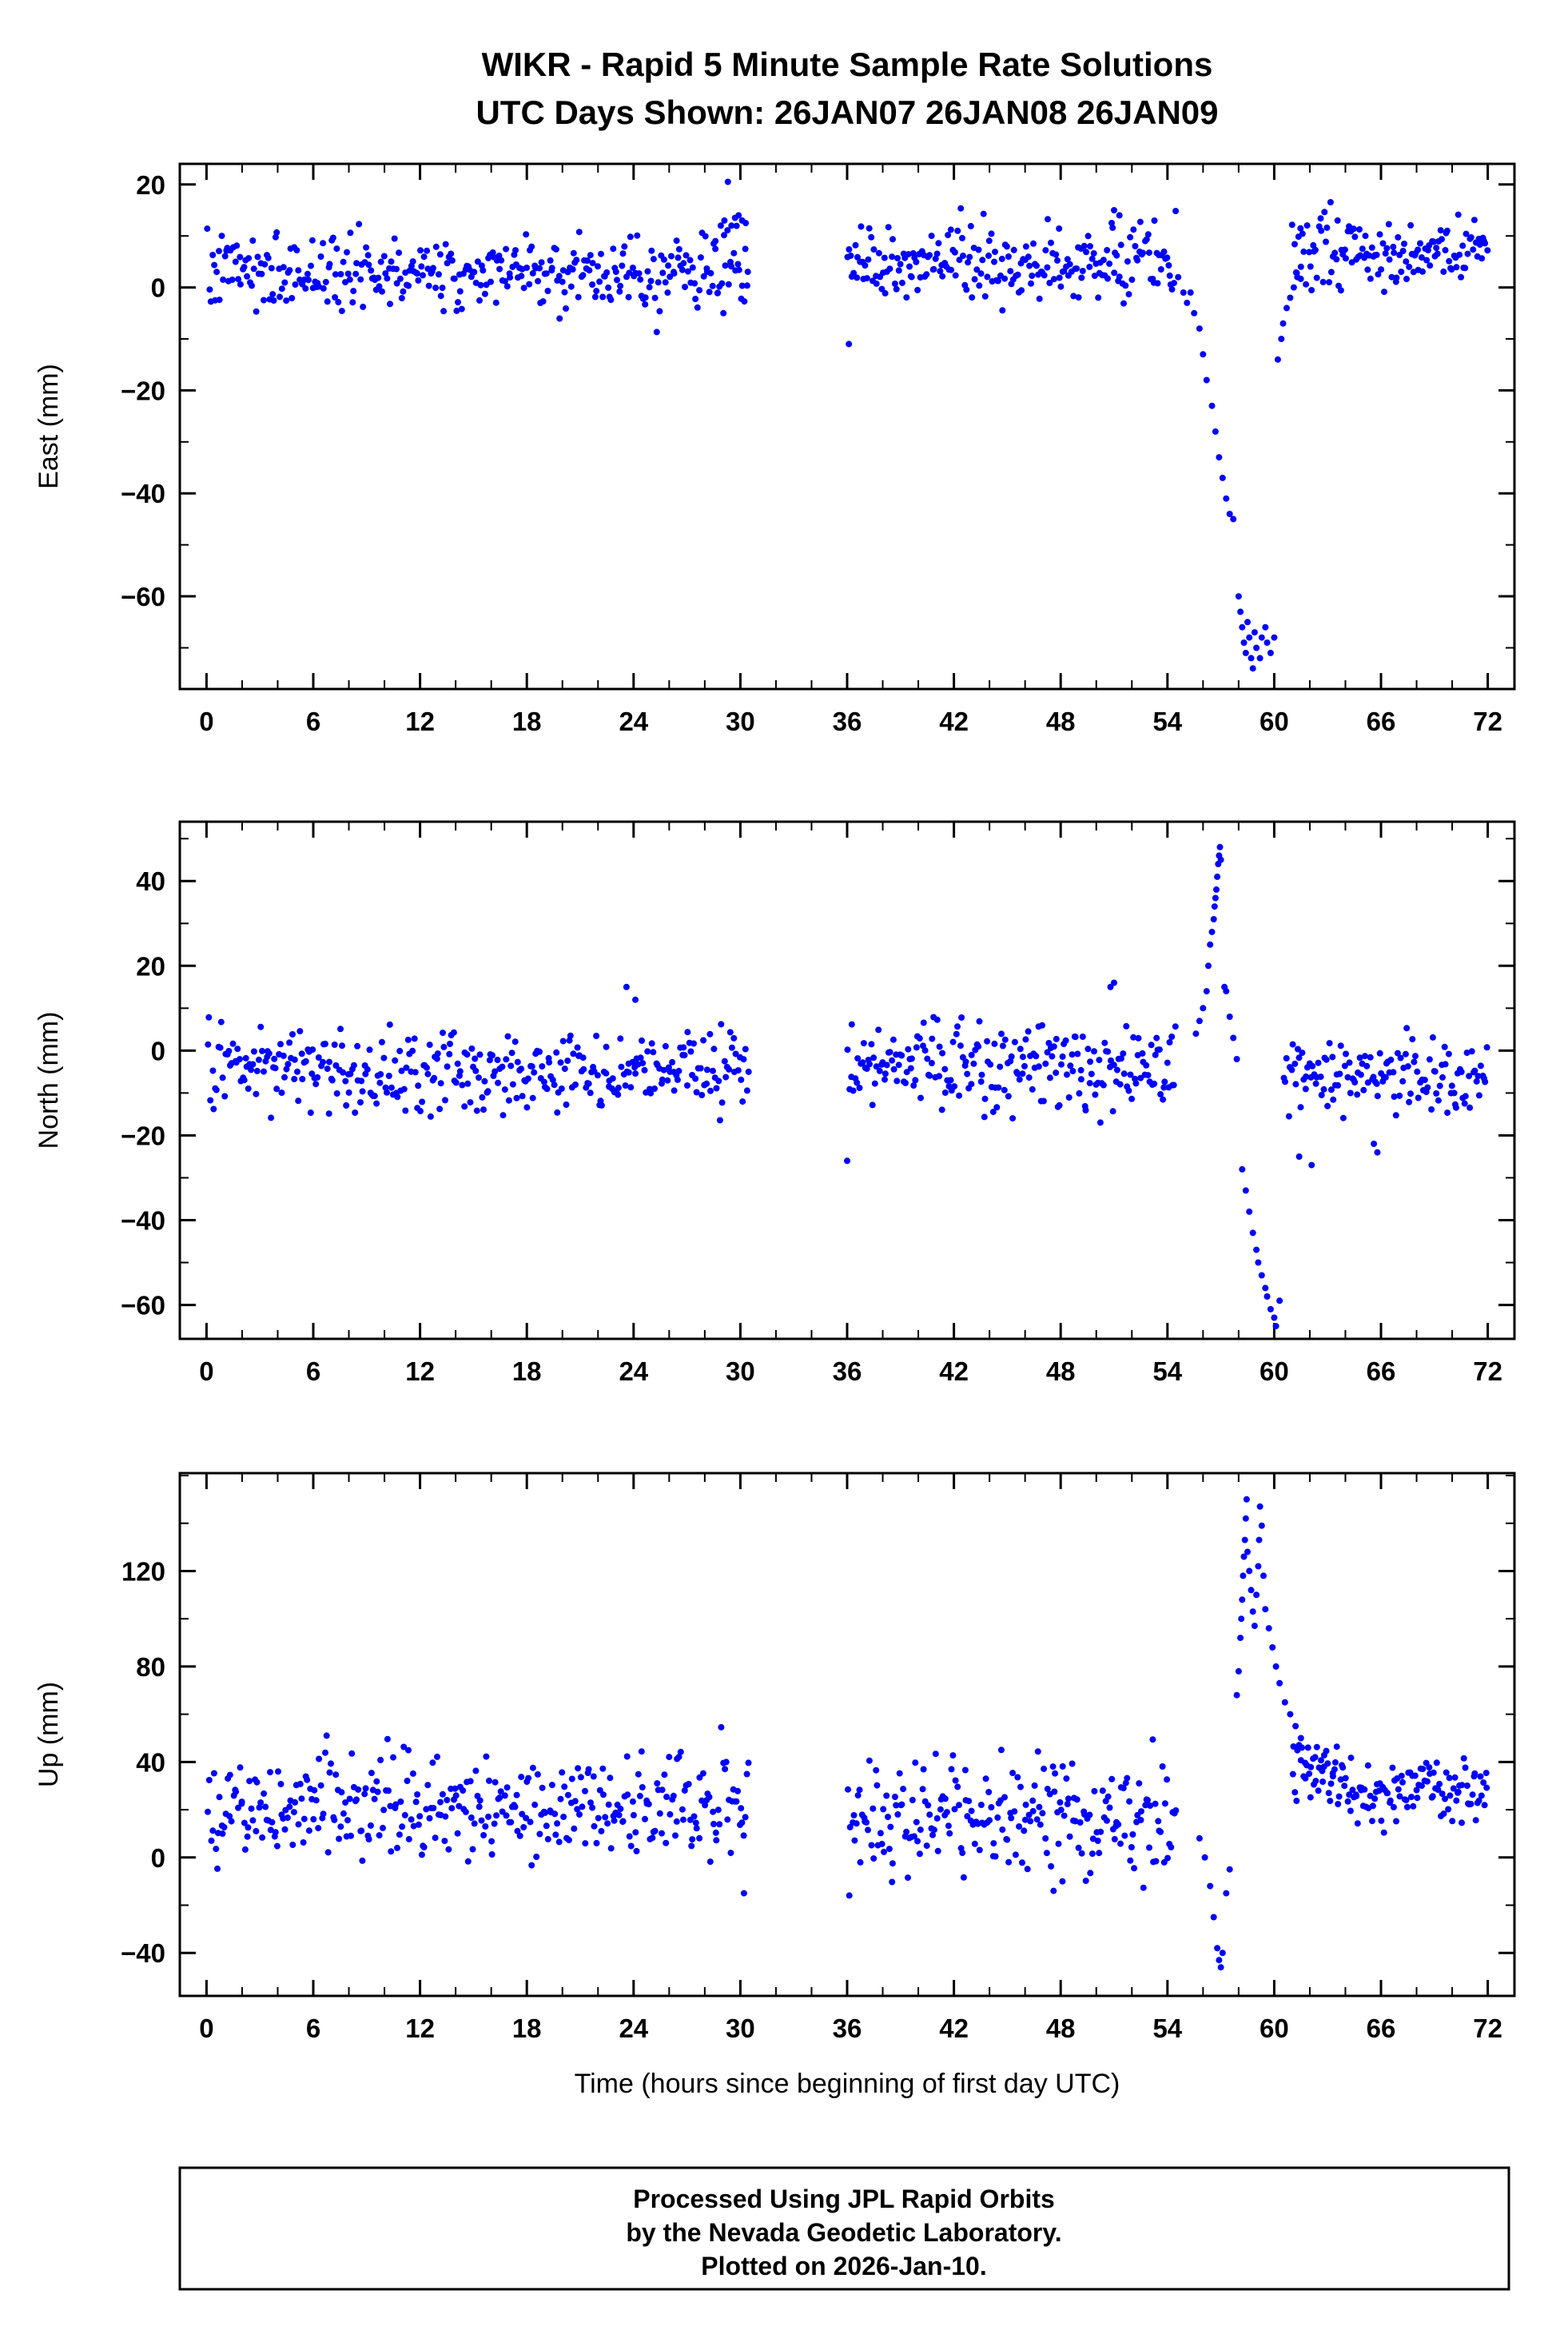 The width and height of the screenshot is (1568, 2346). What do you see at coordinates (143, 1571) in the screenshot?
I see `y-tick-label: 120` at bounding box center [143, 1571].